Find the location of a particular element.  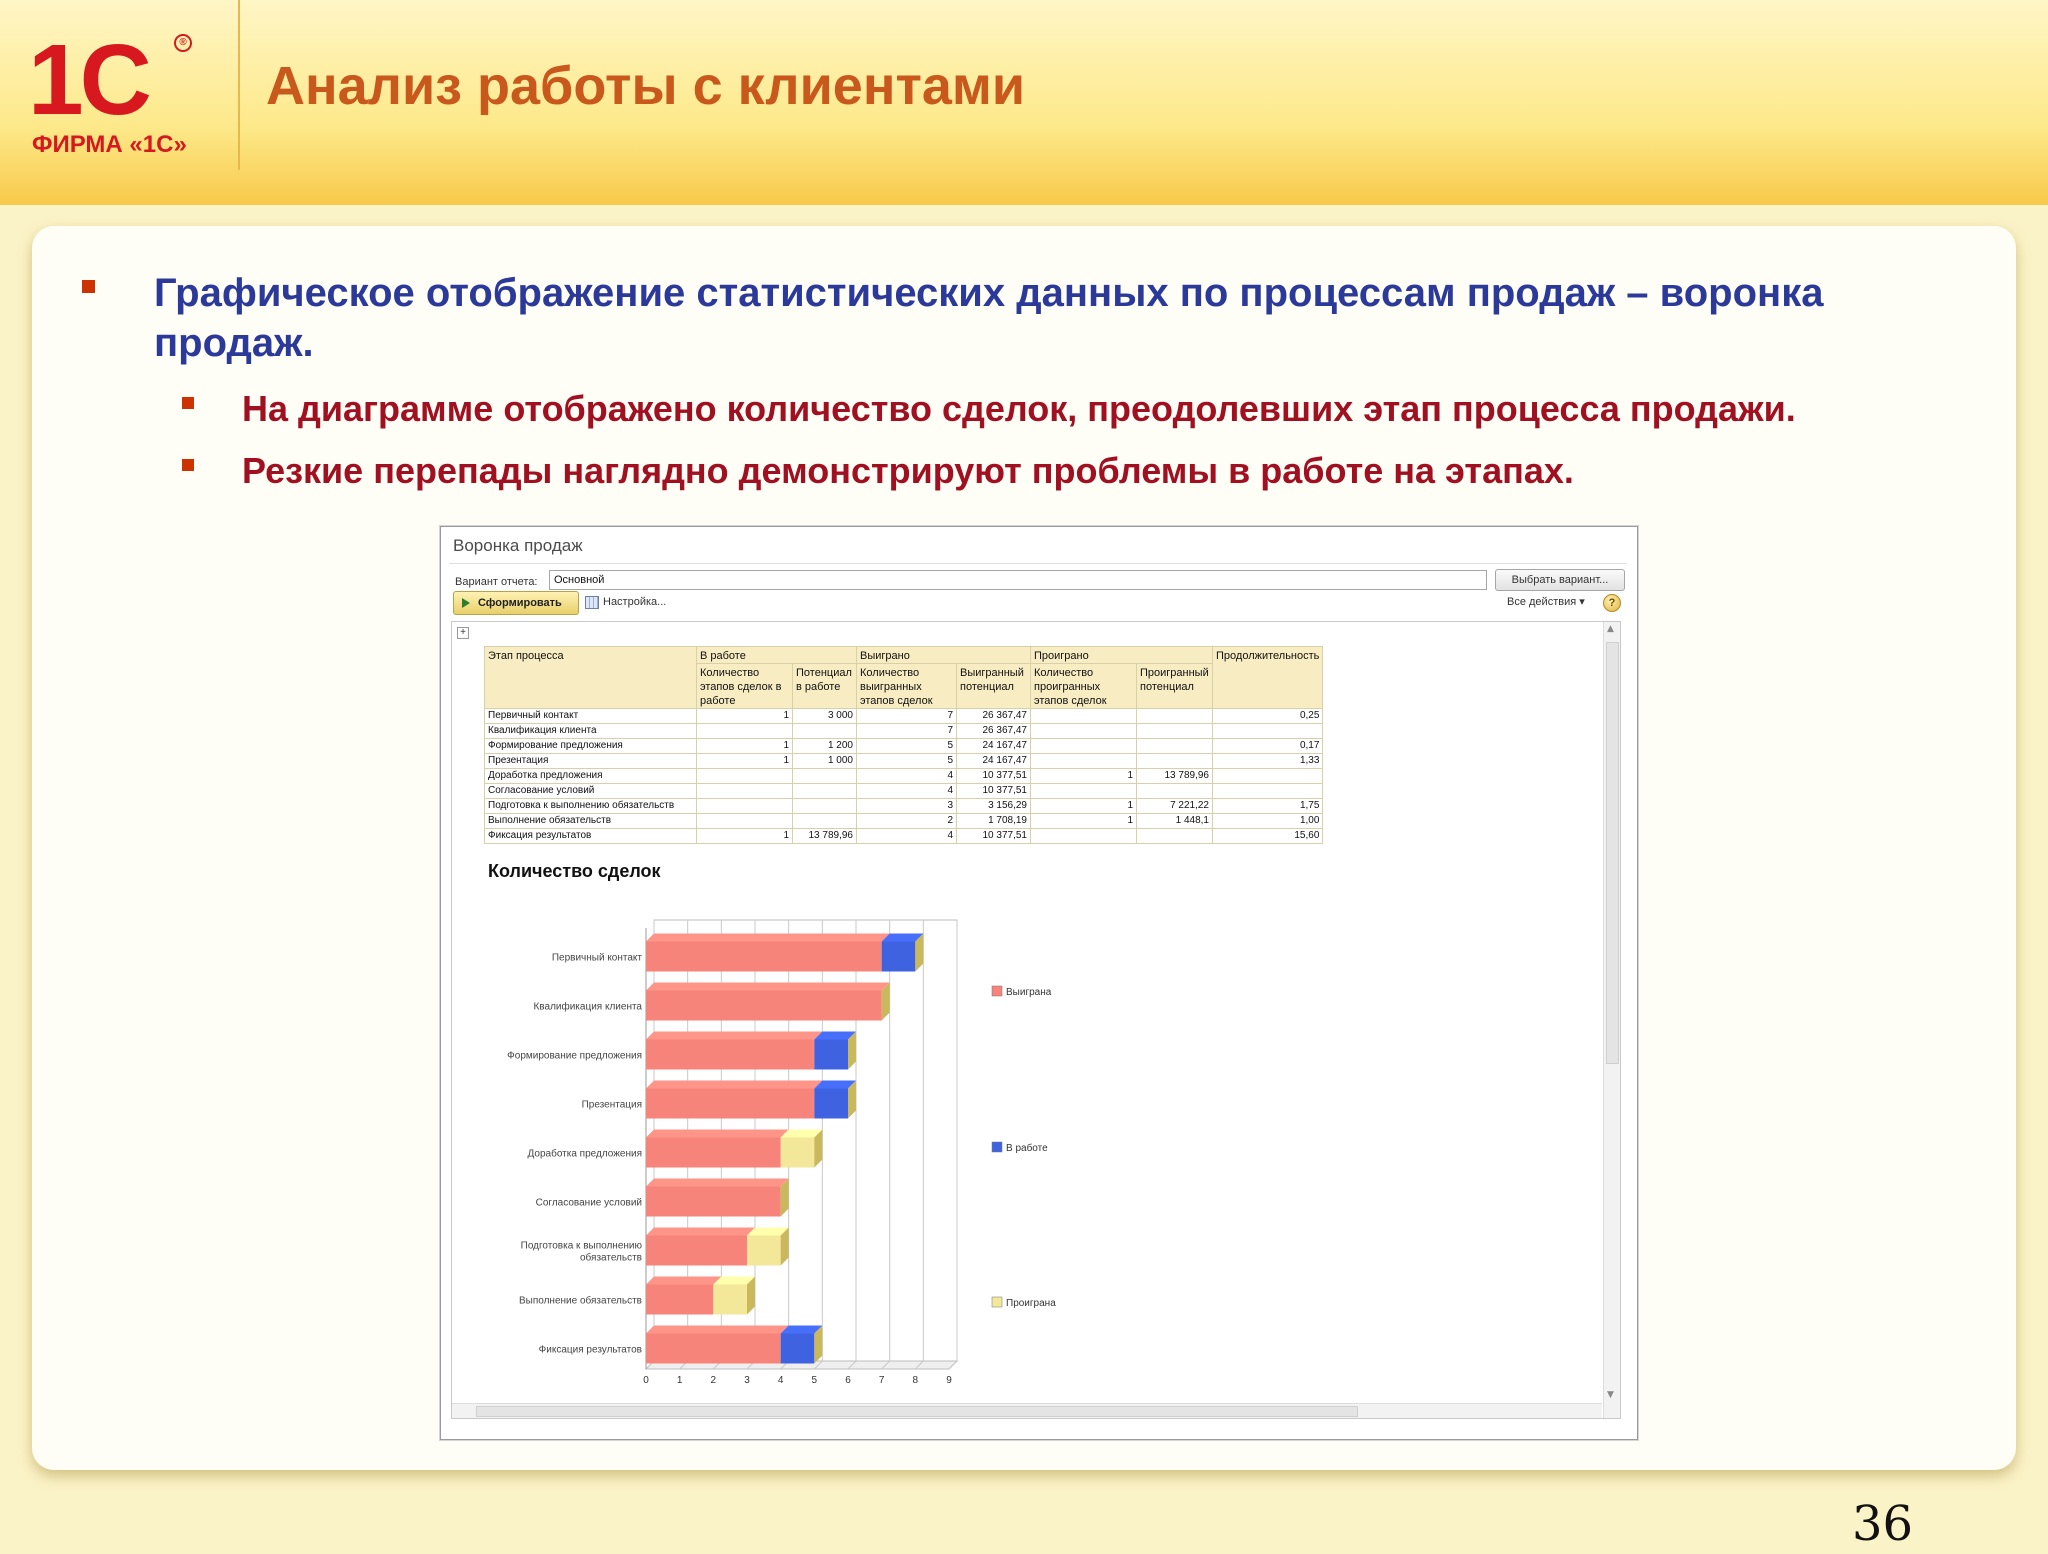

variant-field: Основной is located at coordinates (1018, 580).